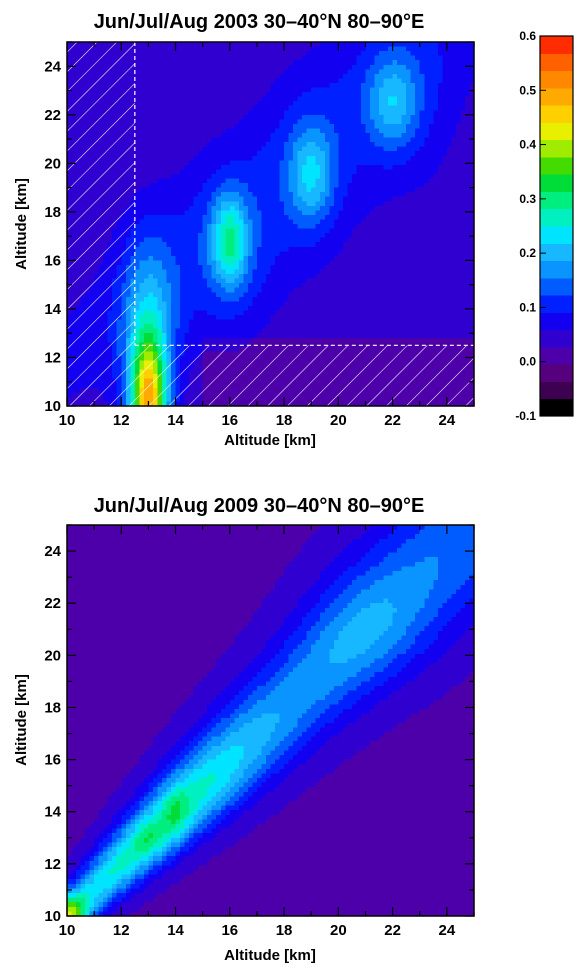  What do you see at coordinates (527, 90) in the screenshot?
I see `colorbar-tick-label: 0.5` at bounding box center [527, 90].